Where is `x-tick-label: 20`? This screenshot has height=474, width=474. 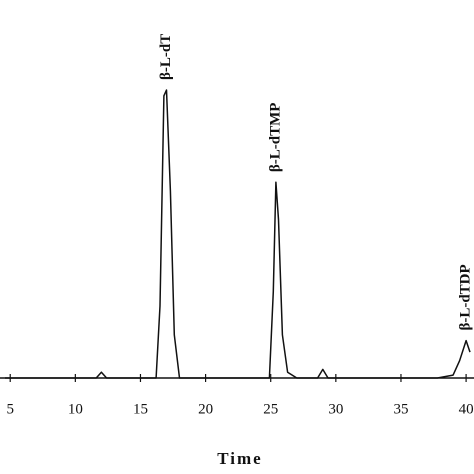
x-tick-label: 20 is located at coordinates (205, 409).